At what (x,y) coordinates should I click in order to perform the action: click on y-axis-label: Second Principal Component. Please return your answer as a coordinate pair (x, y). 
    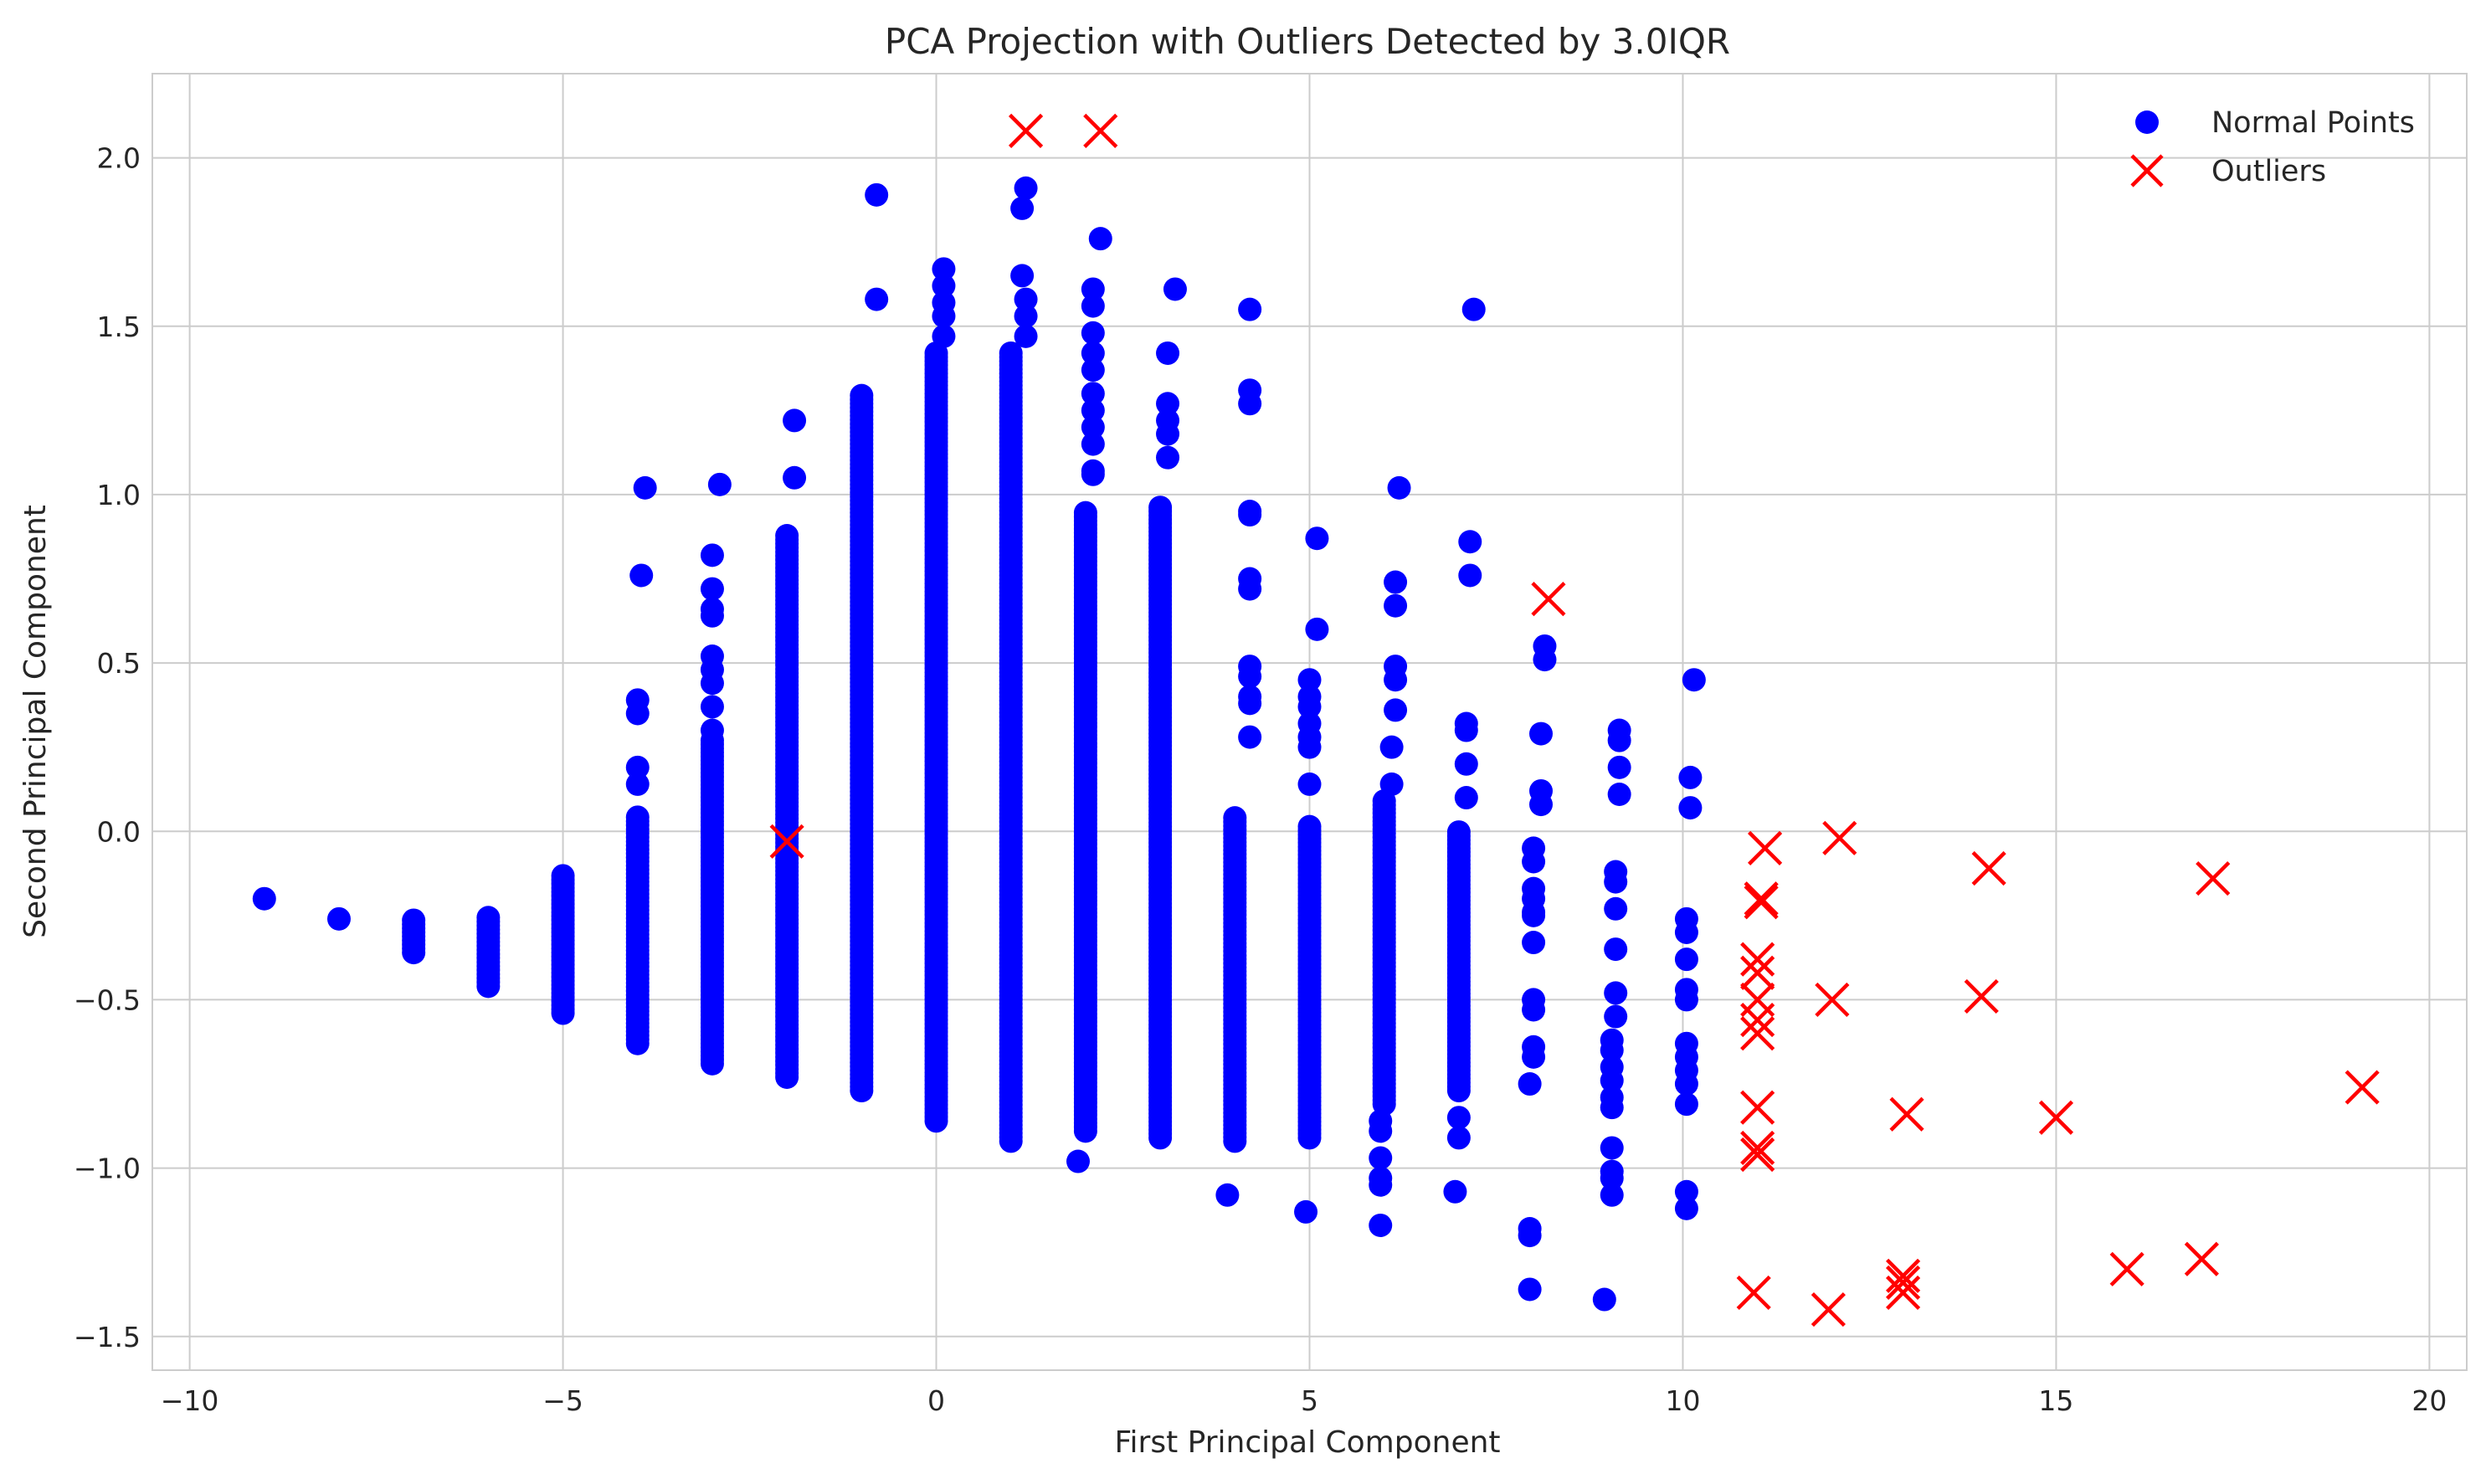
    Looking at the image, I should click on (35, 721).